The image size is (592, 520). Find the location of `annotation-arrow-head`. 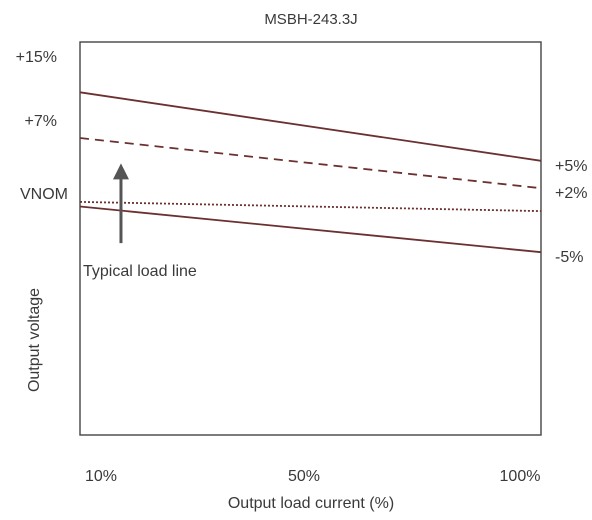

annotation-arrow-head is located at coordinates (120, 171).